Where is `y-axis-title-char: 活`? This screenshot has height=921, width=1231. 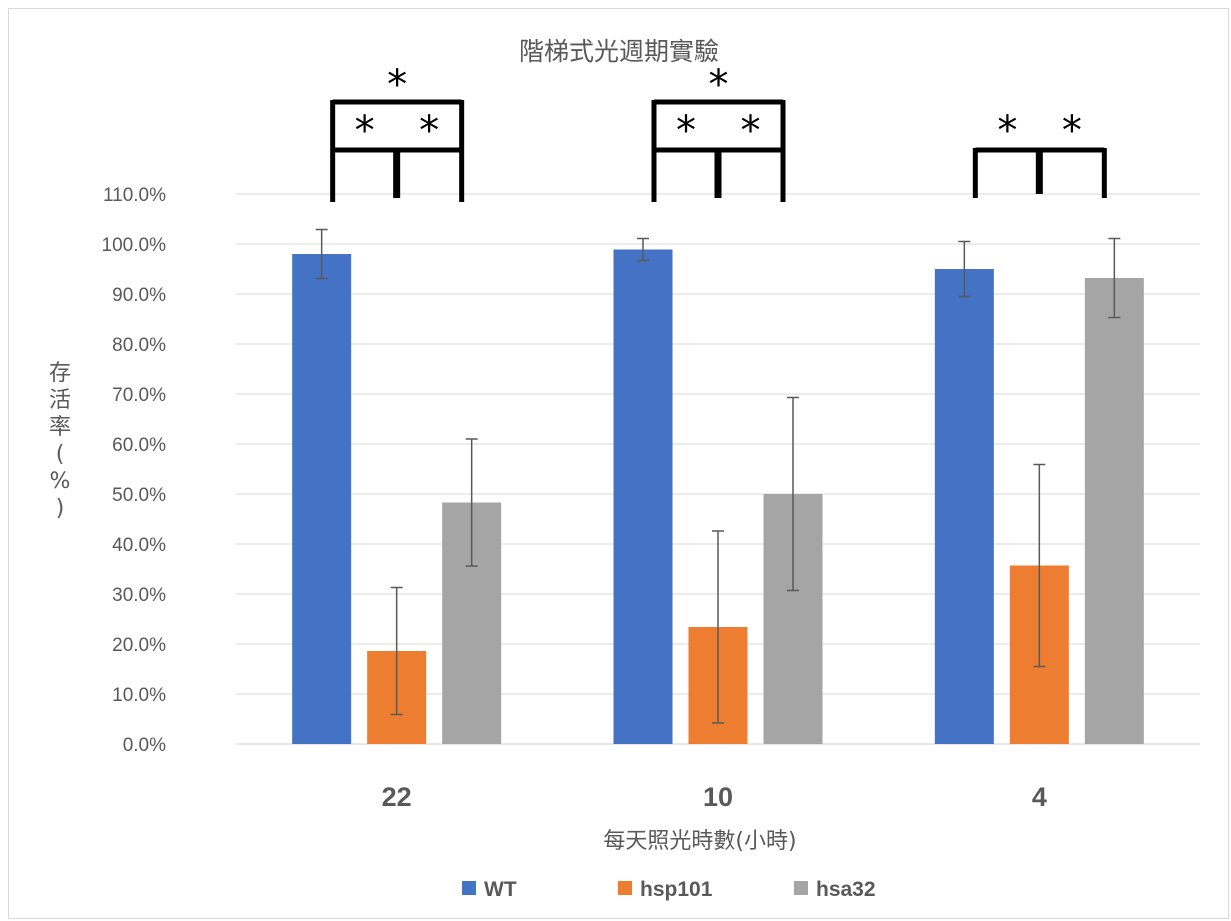 y-axis-title-char: 活 is located at coordinates (60, 400).